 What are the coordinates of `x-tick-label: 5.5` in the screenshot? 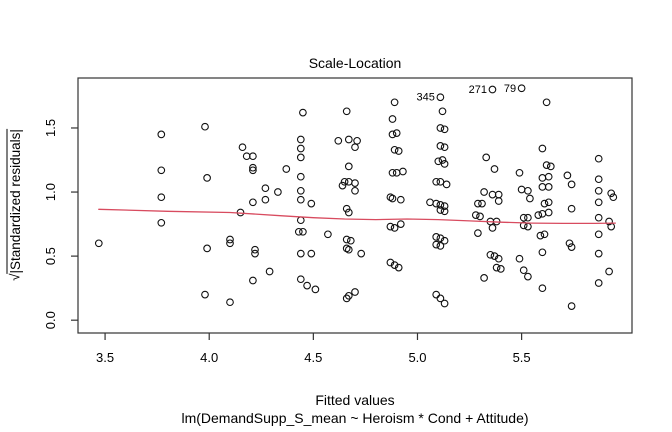 It's located at (522, 357).